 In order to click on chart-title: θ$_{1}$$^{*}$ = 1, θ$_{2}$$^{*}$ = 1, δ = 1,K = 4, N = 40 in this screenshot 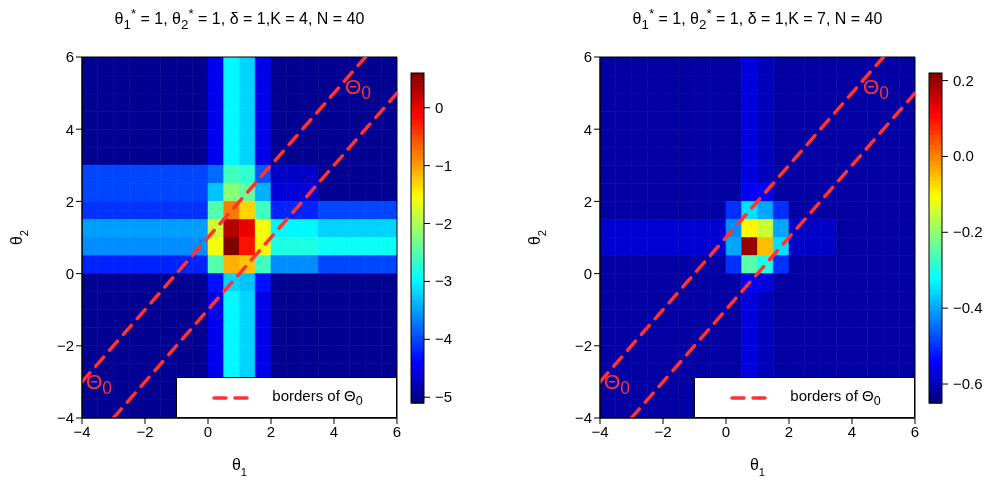, I will do `click(239, 19)`.